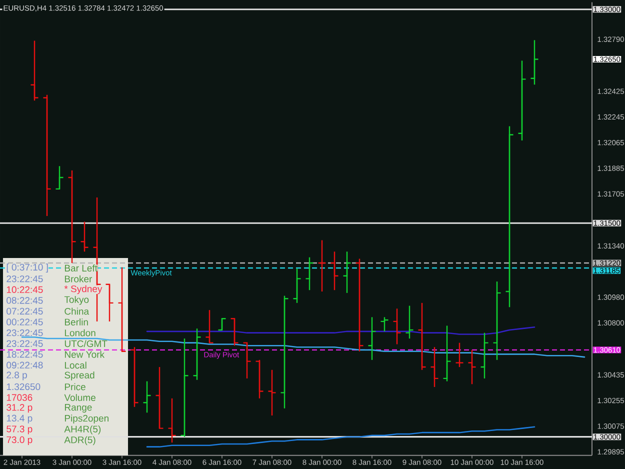 Image resolution: width=625 pixels, height=469 pixels. I want to click on annotation: 10:22:45, so click(24, 289).